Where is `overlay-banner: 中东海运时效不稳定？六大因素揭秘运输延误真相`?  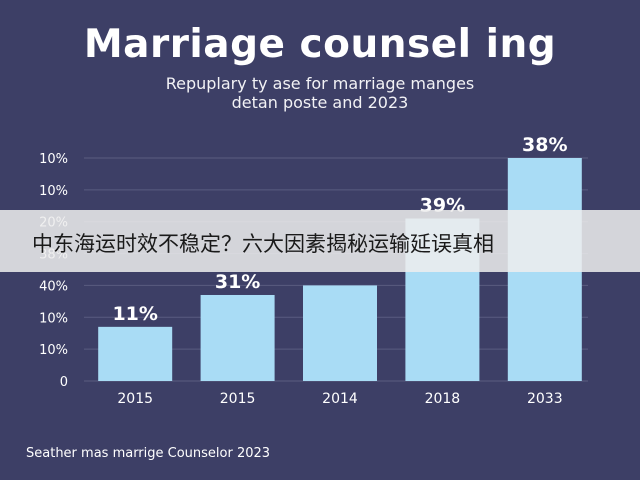
overlay-banner: 中东海运时效不稳定？六大因素揭秘运输延误真相 is located at coordinates (320, 241).